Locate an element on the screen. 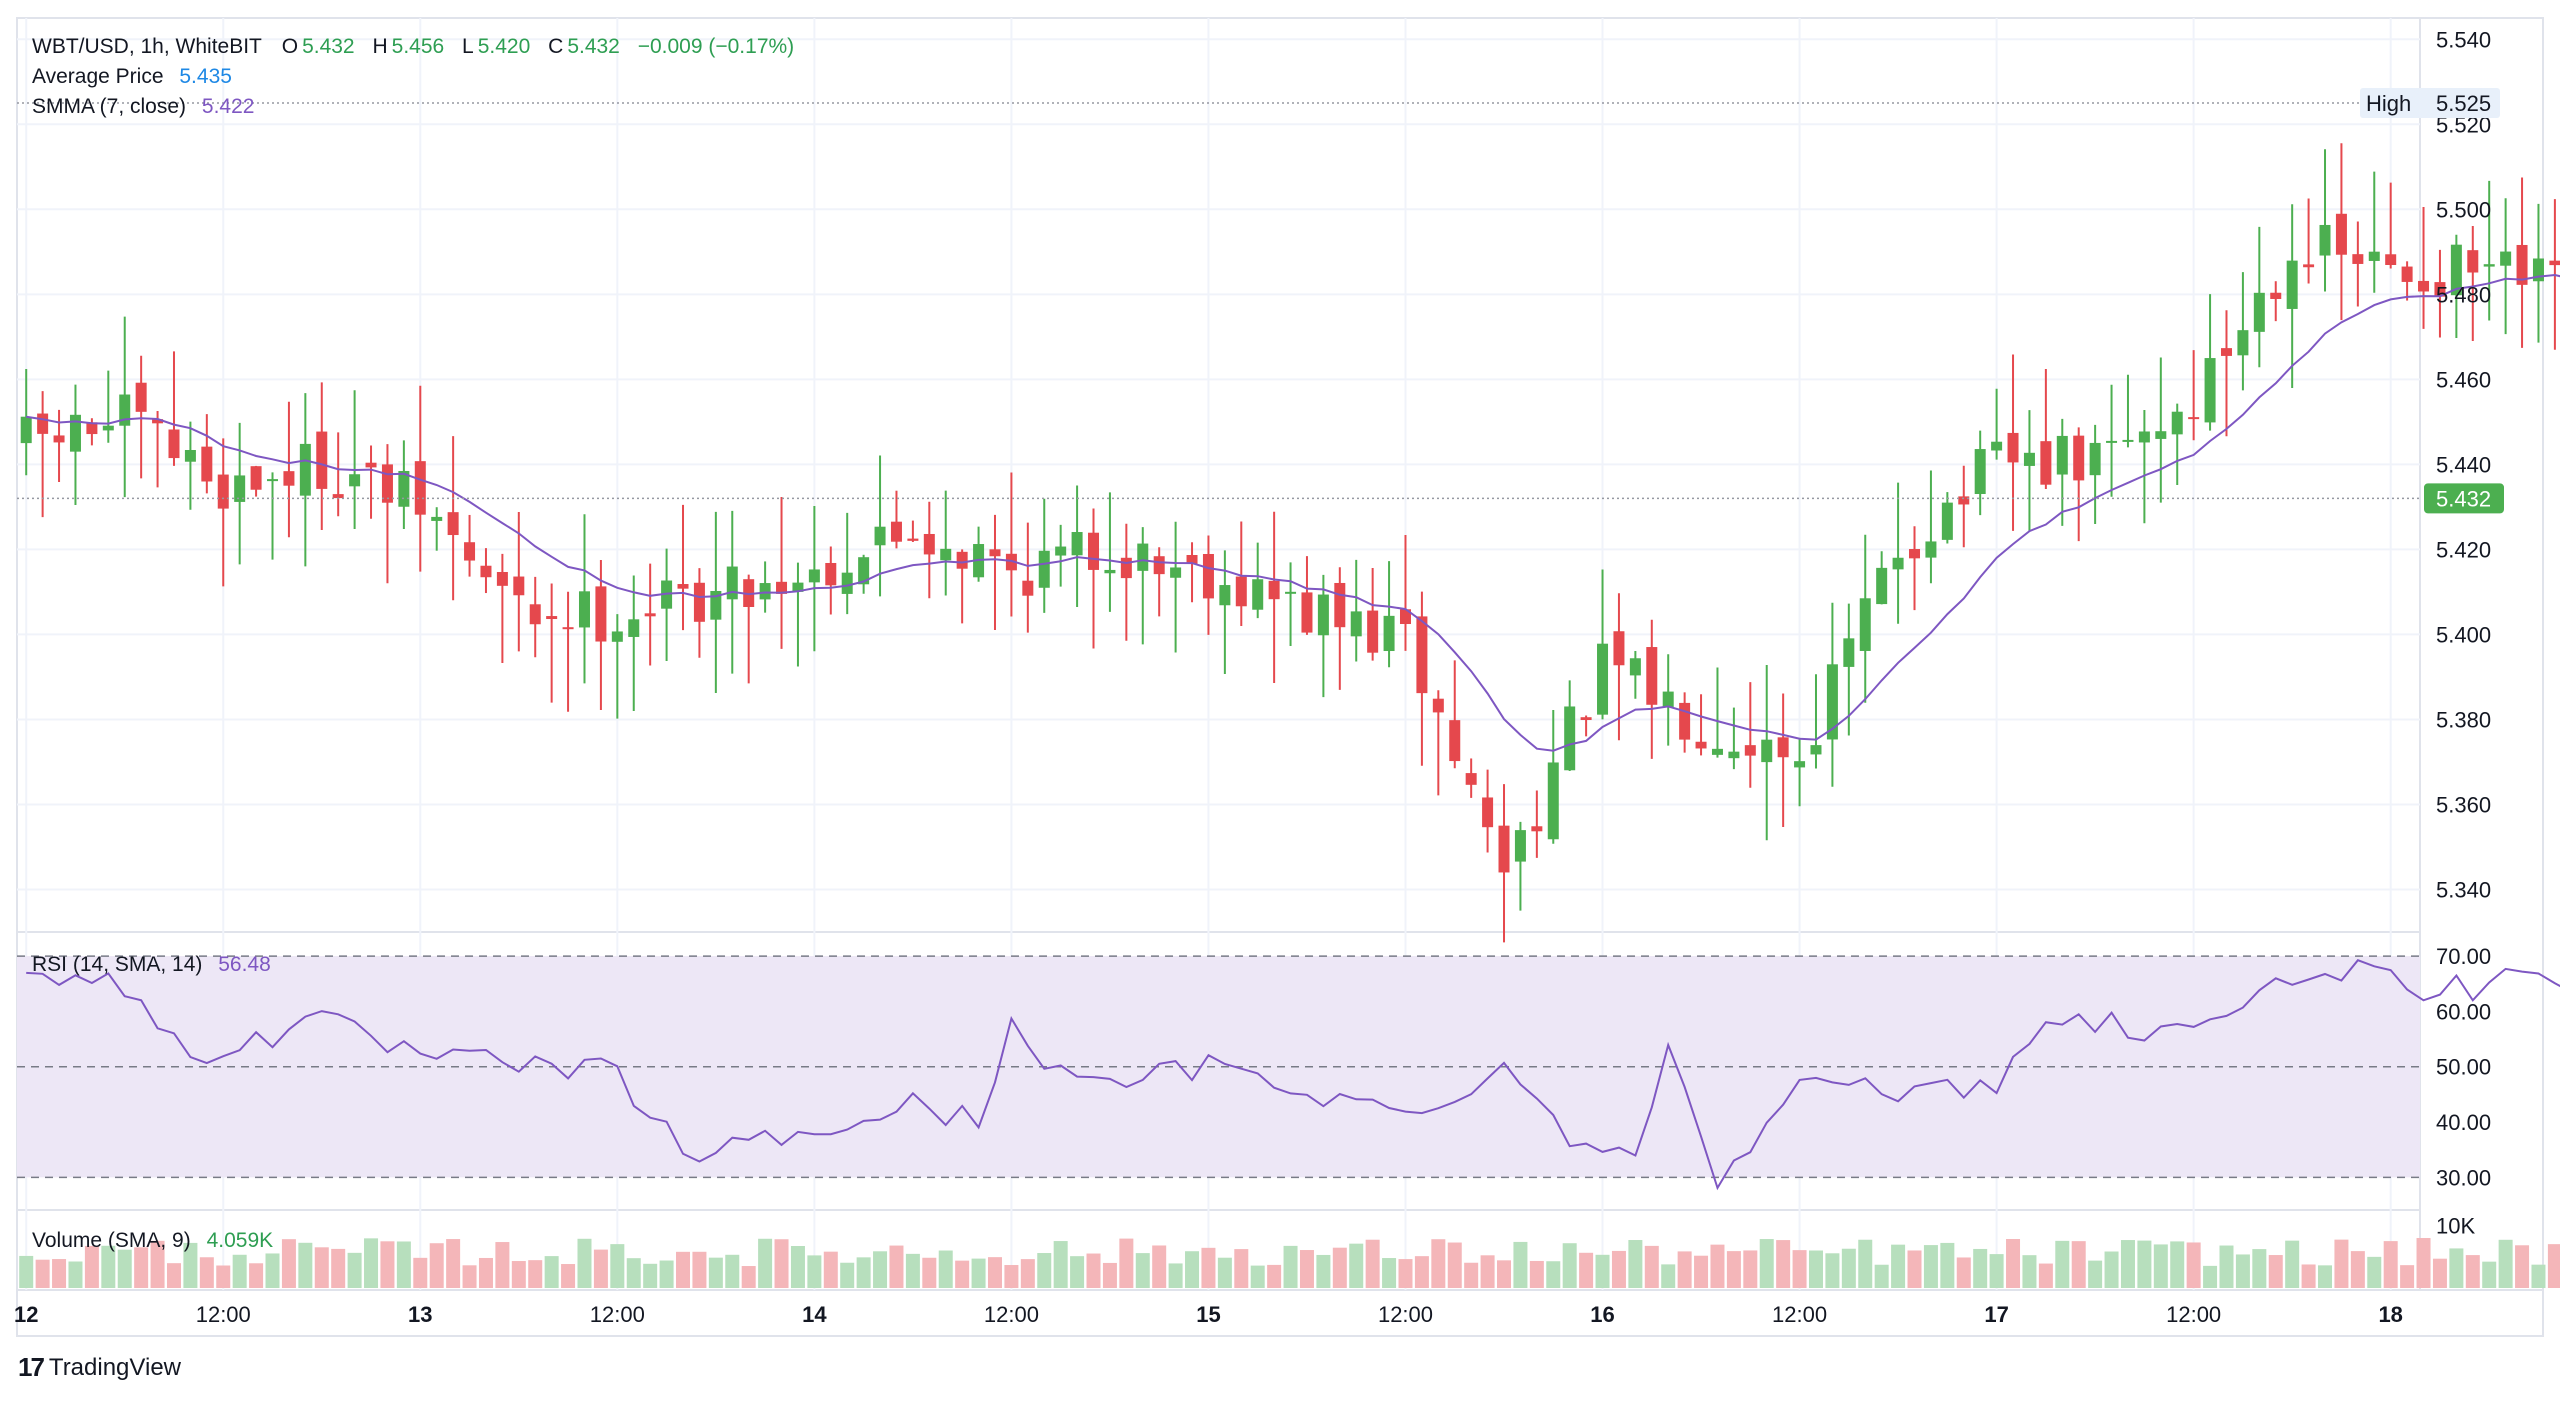 The image size is (2560, 1404). rsi-legend: RSI (14, SMA, 14) 56.48 is located at coordinates (153, 965).